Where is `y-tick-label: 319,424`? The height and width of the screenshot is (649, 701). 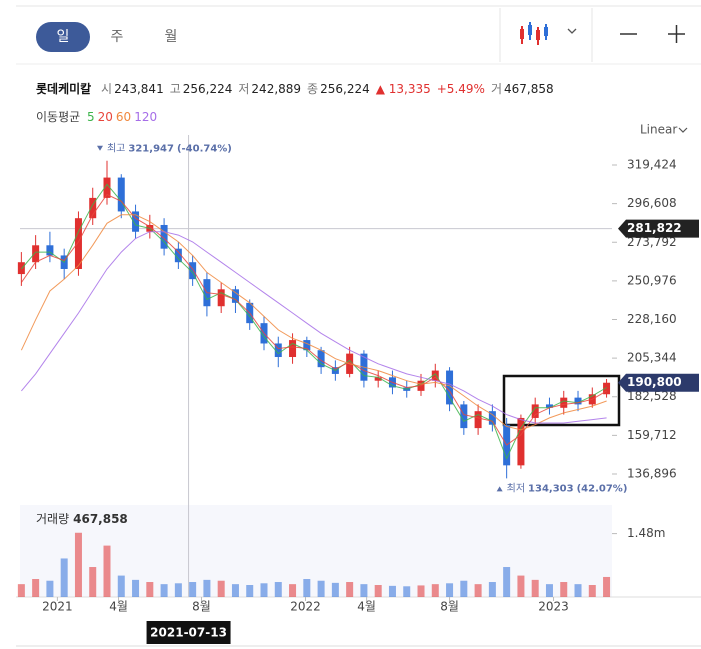 y-tick-label: 319,424 is located at coordinates (652, 165).